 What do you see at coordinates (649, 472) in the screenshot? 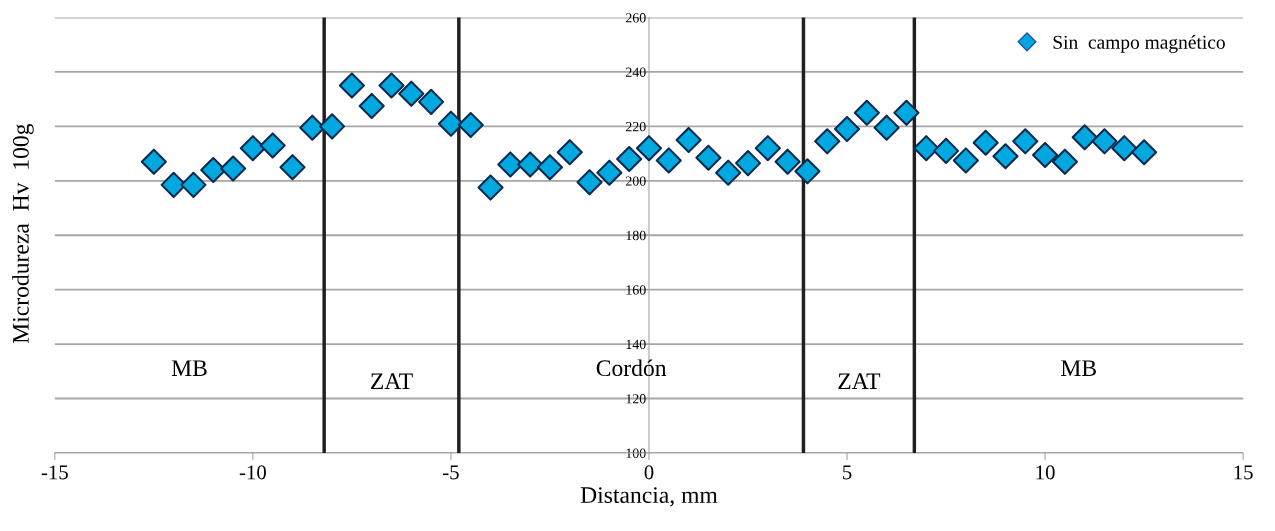
I see `x-tick-label: 0` at bounding box center [649, 472].